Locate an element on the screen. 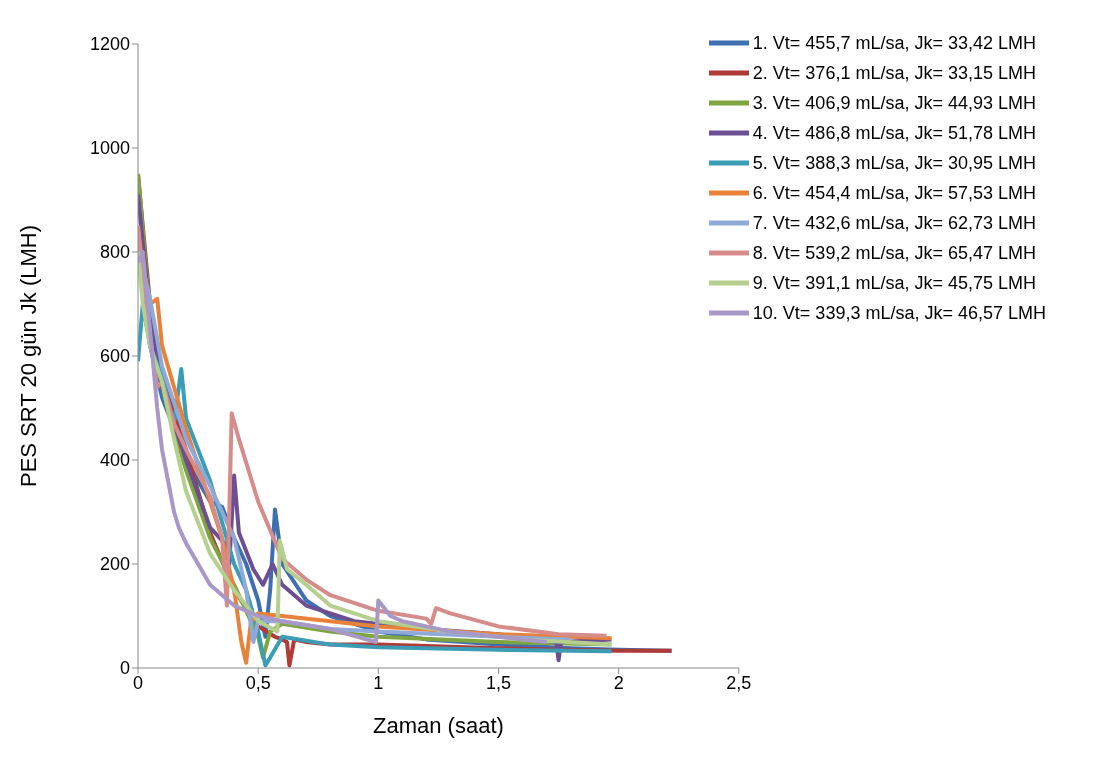  y-tick-label: 0 is located at coordinates (124, 668).